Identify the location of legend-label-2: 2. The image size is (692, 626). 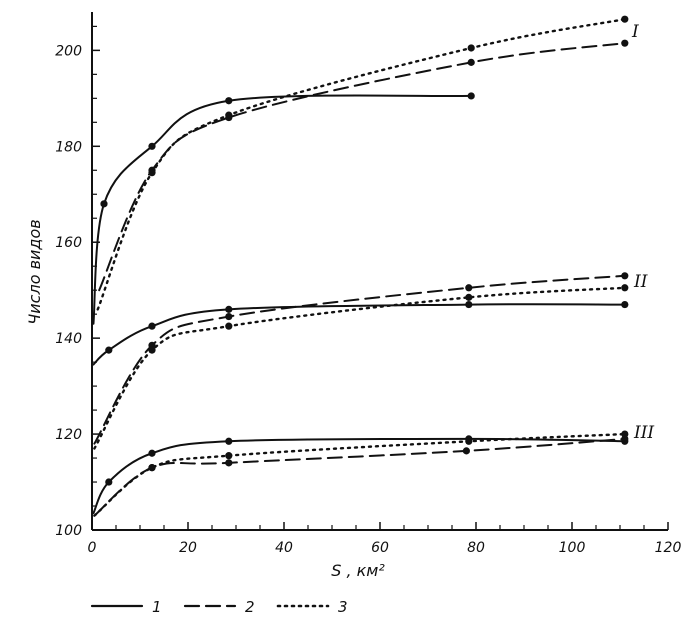
(250, 607).